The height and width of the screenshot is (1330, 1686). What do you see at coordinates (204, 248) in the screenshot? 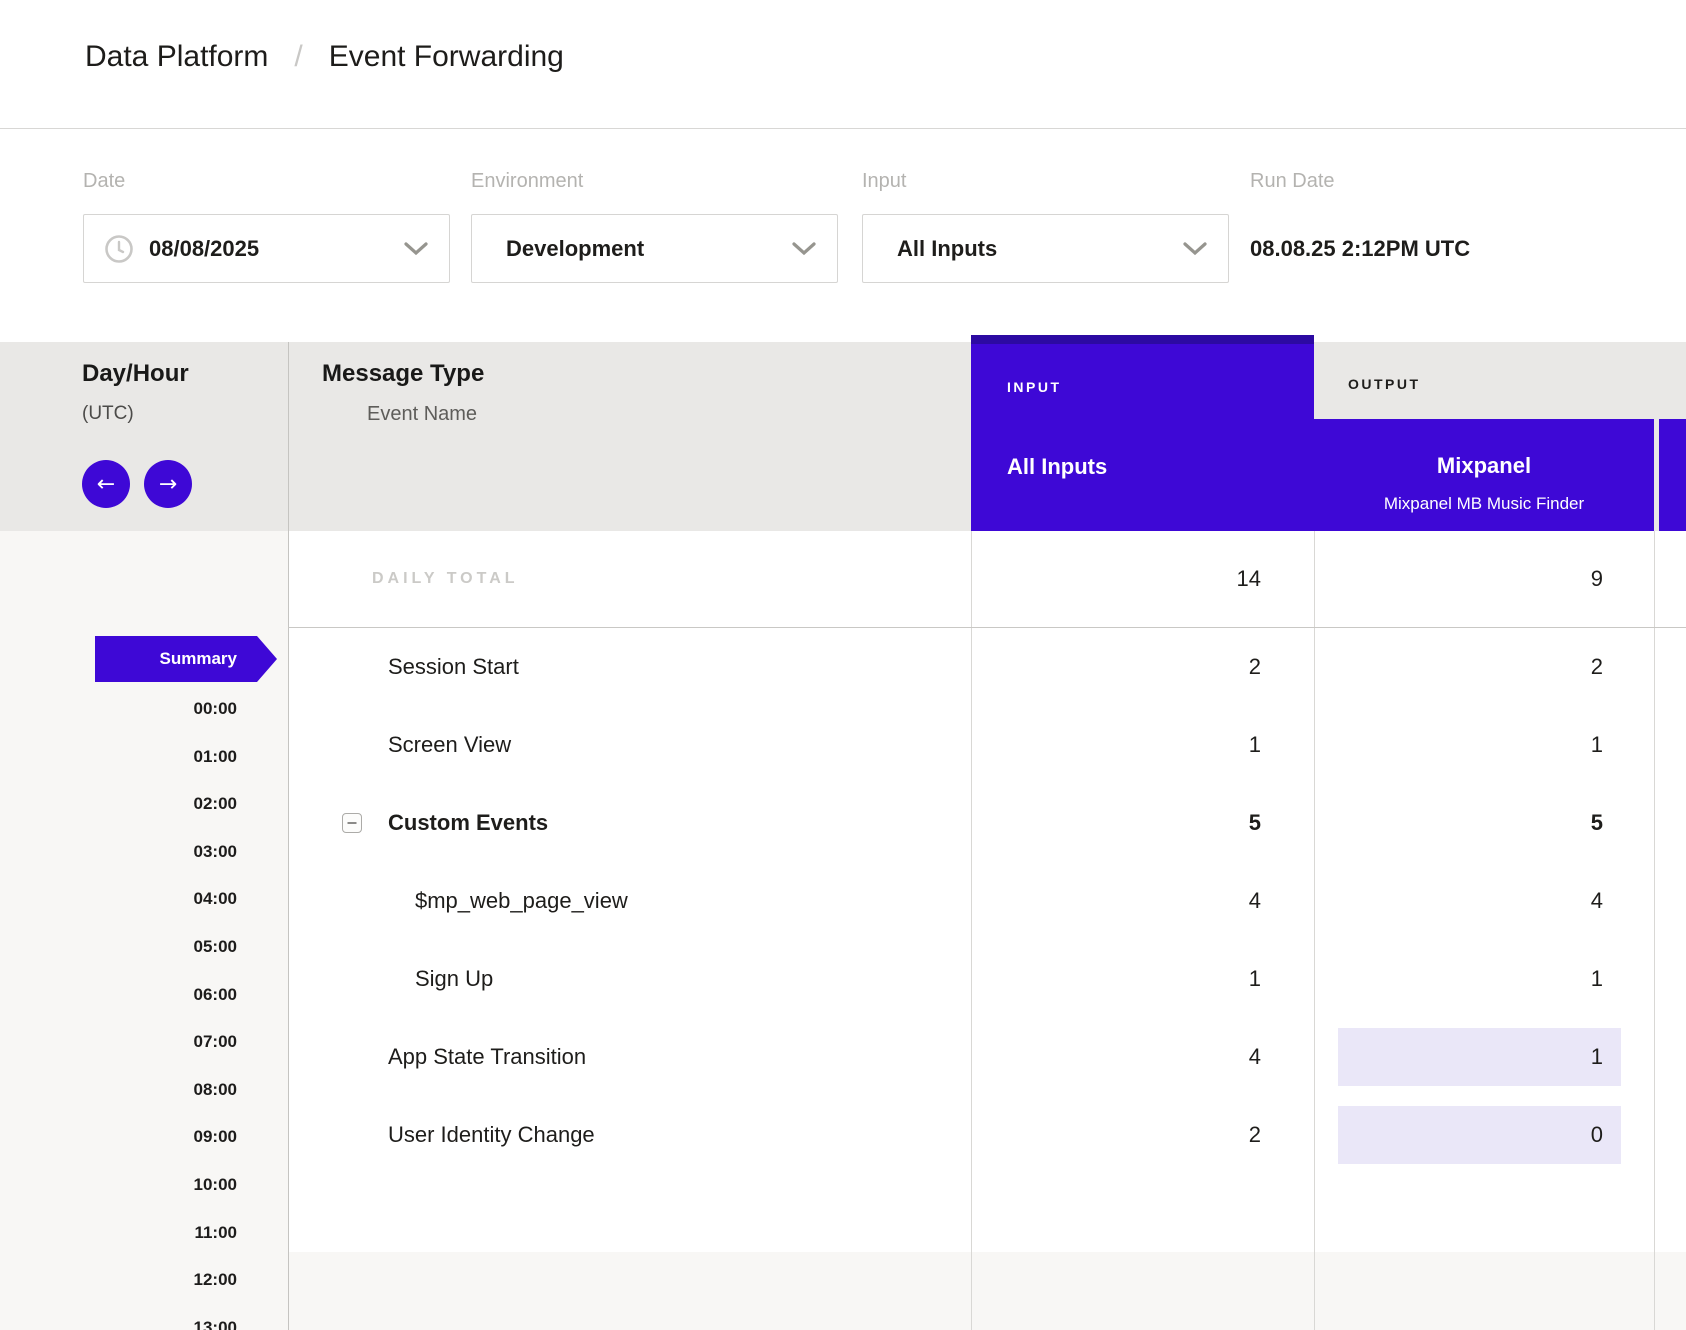
I see `date-value: 08/08/2025` at bounding box center [204, 248].